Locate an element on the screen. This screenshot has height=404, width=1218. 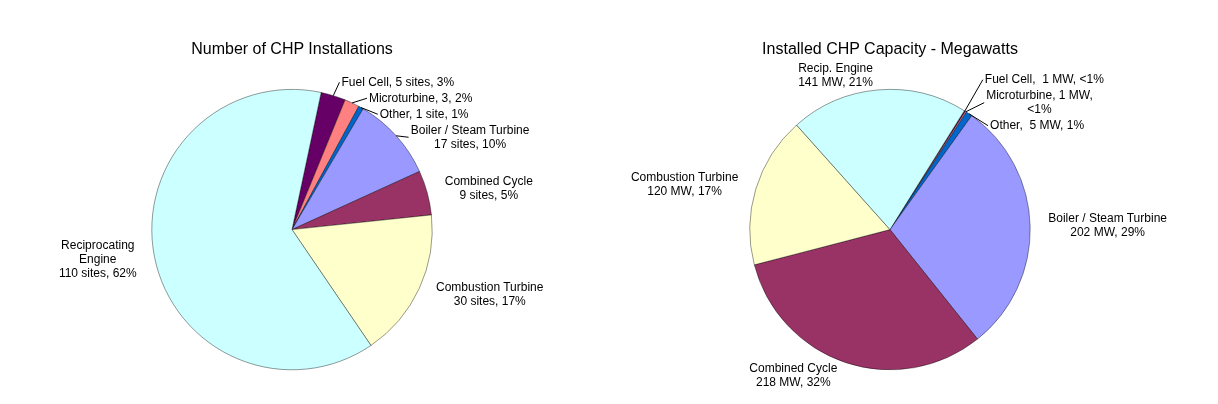
slice-label: Other, 5 MW, 1% is located at coordinates (1037, 124).